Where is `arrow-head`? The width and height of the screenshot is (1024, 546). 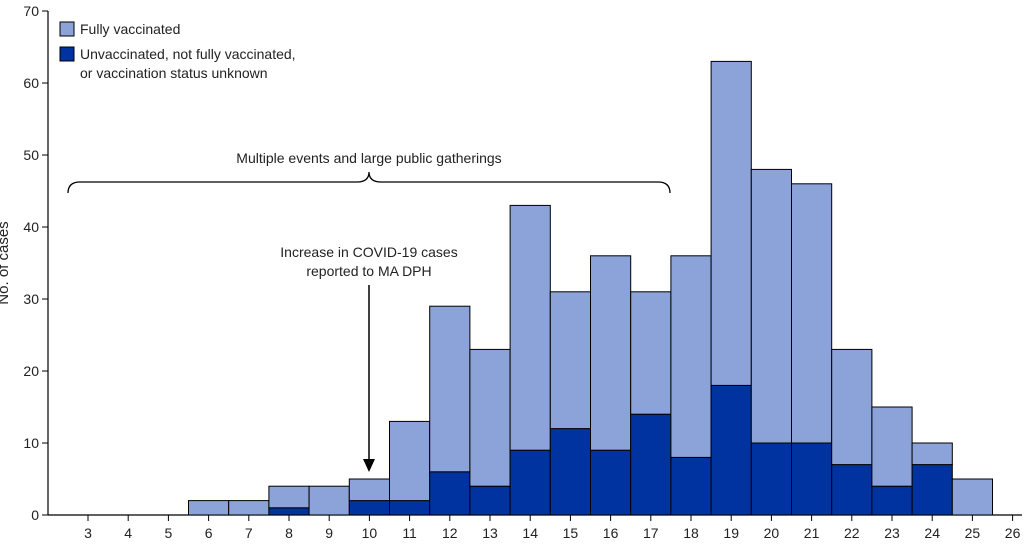
arrow-head is located at coordinates (369, 465).